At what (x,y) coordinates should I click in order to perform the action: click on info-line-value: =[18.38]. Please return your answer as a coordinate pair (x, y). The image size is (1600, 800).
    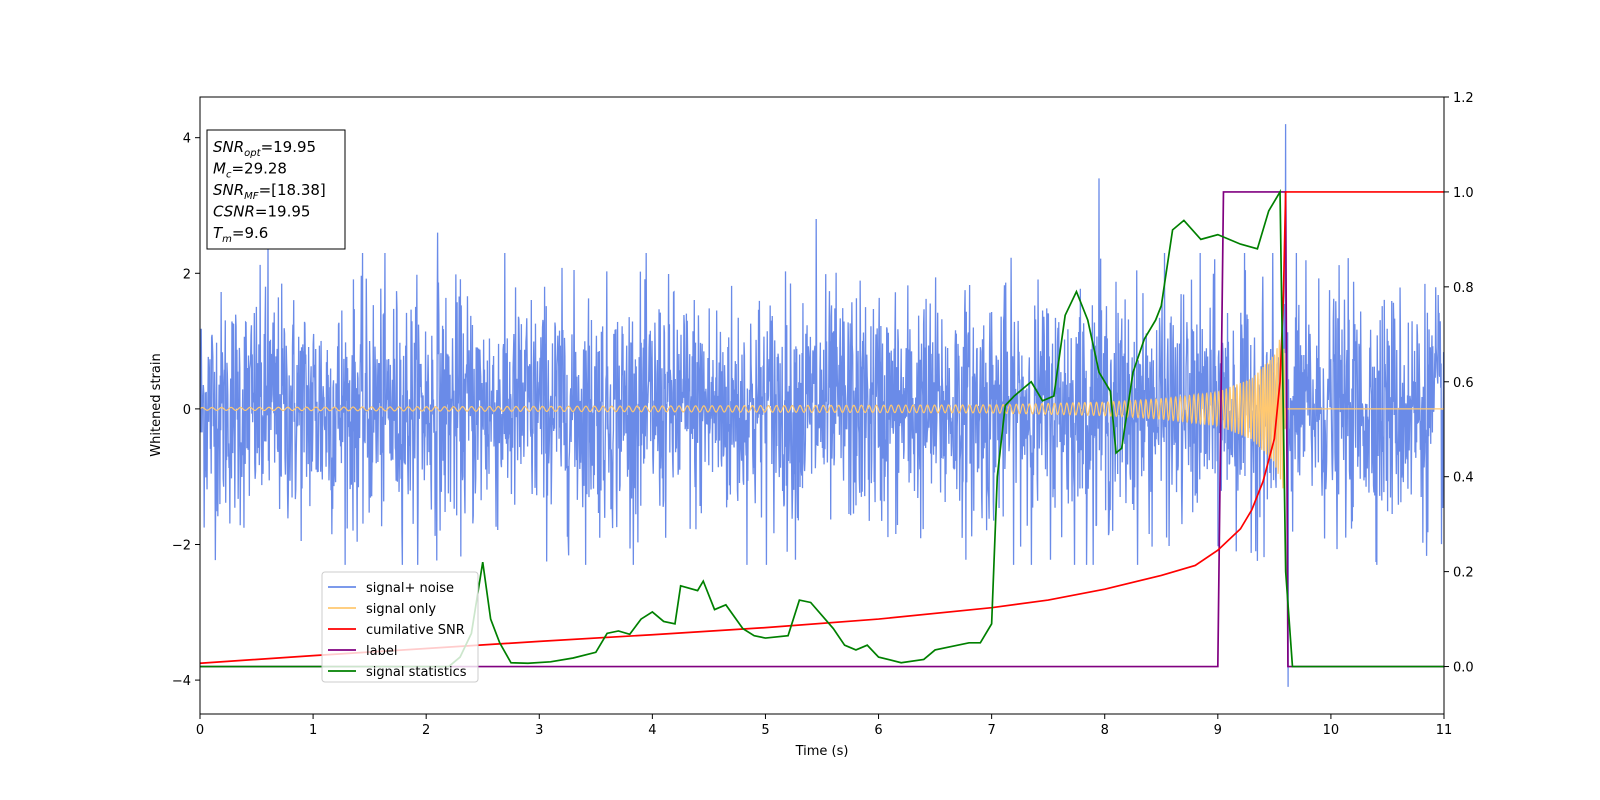
    Looking at the image, I should click on (292, 190).